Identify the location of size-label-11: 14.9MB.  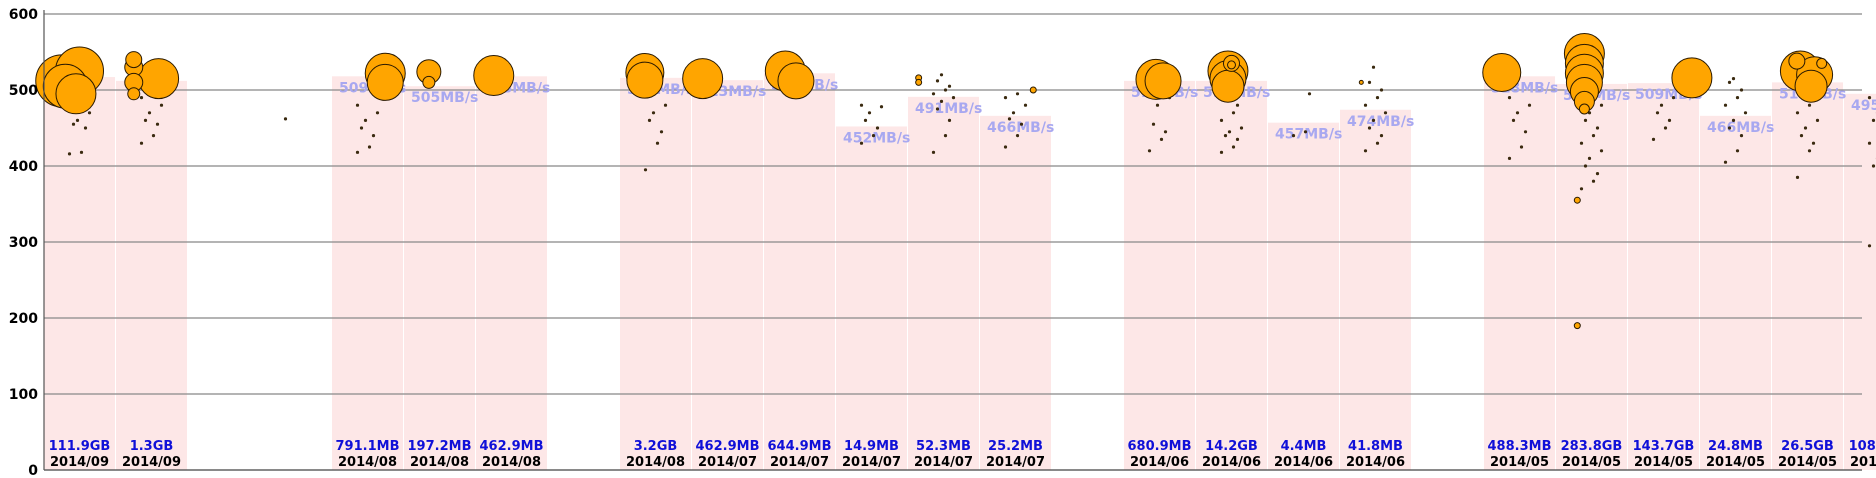
(871, 446).